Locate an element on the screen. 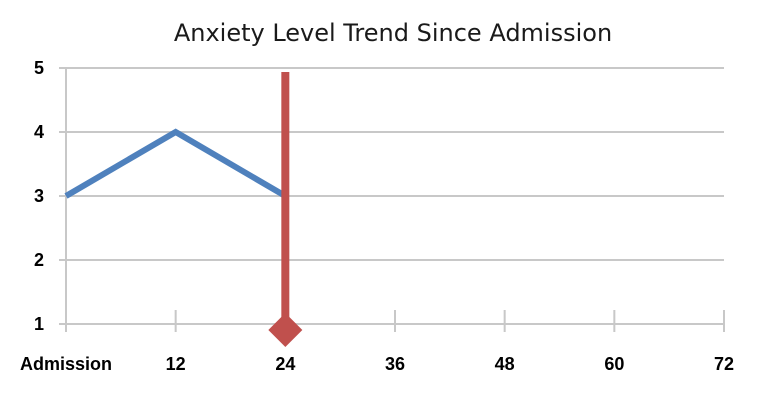 The height and width of the screenshot is (405, 771). diamond-marker is located at coordinates (285, 330).